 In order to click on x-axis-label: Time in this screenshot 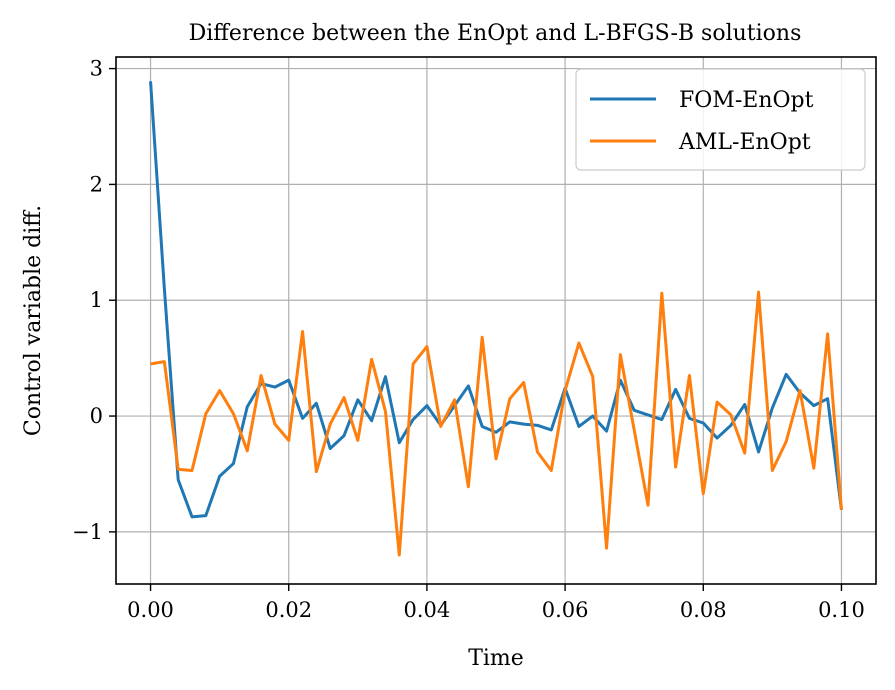, I will do `click(496, 658)`.